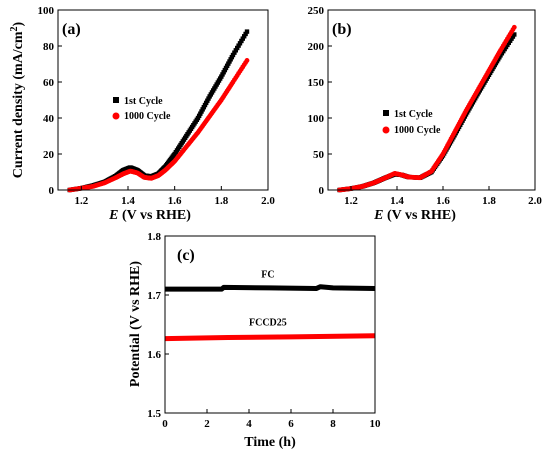 This screenshot has height=454, width=550. Describe the element at coordinates (154, 296) in the screenshot. I see `y-tick-label-c-2: 1.7` at that location.